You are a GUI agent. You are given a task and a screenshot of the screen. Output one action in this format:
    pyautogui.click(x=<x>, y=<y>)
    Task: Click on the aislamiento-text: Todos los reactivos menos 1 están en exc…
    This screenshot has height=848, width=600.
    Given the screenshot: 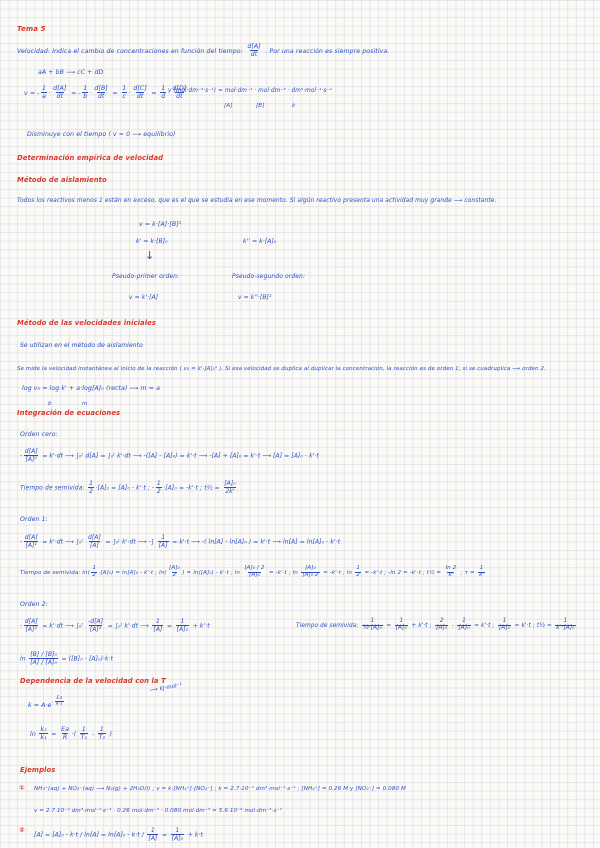 What is the action you would take?
    pyautogui.click(x=257, y=201)
    